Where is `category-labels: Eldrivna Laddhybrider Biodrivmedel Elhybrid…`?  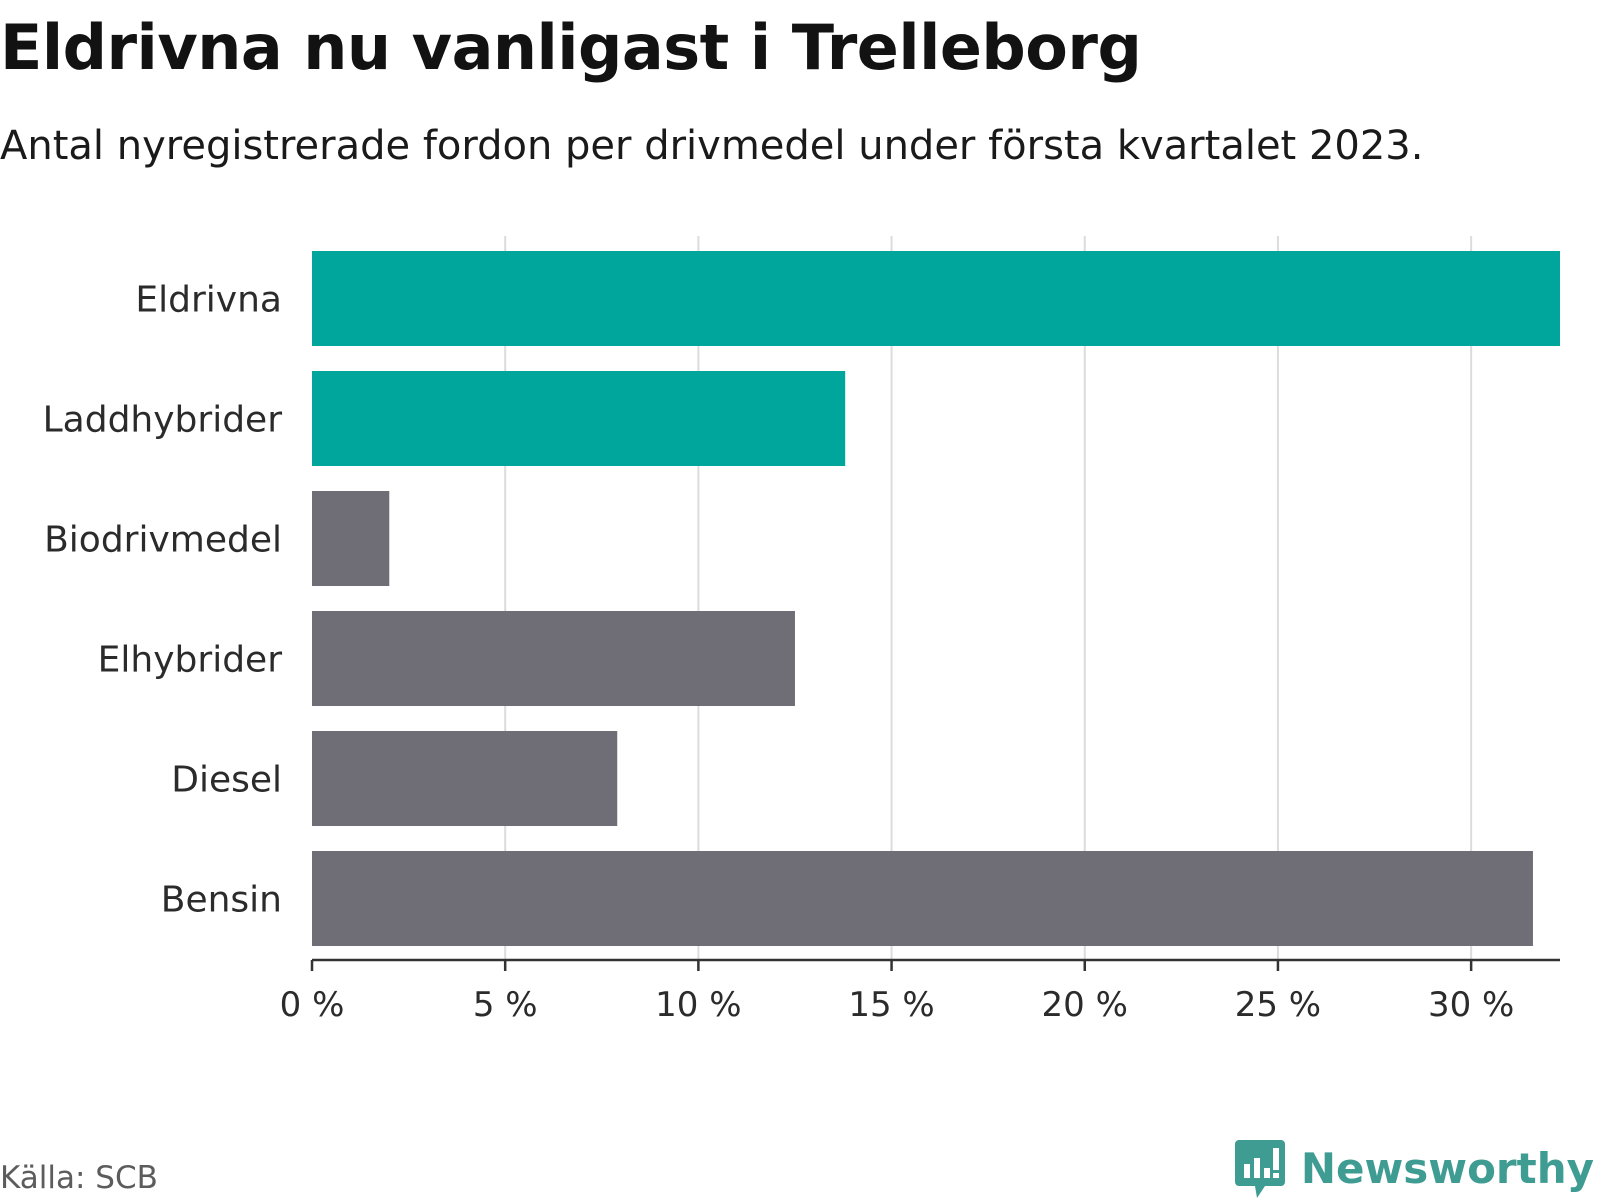 category-labels: Eldrivna Laddhybrider Biodrivmedel Elhybrid… is located at coordinates (163, 600).